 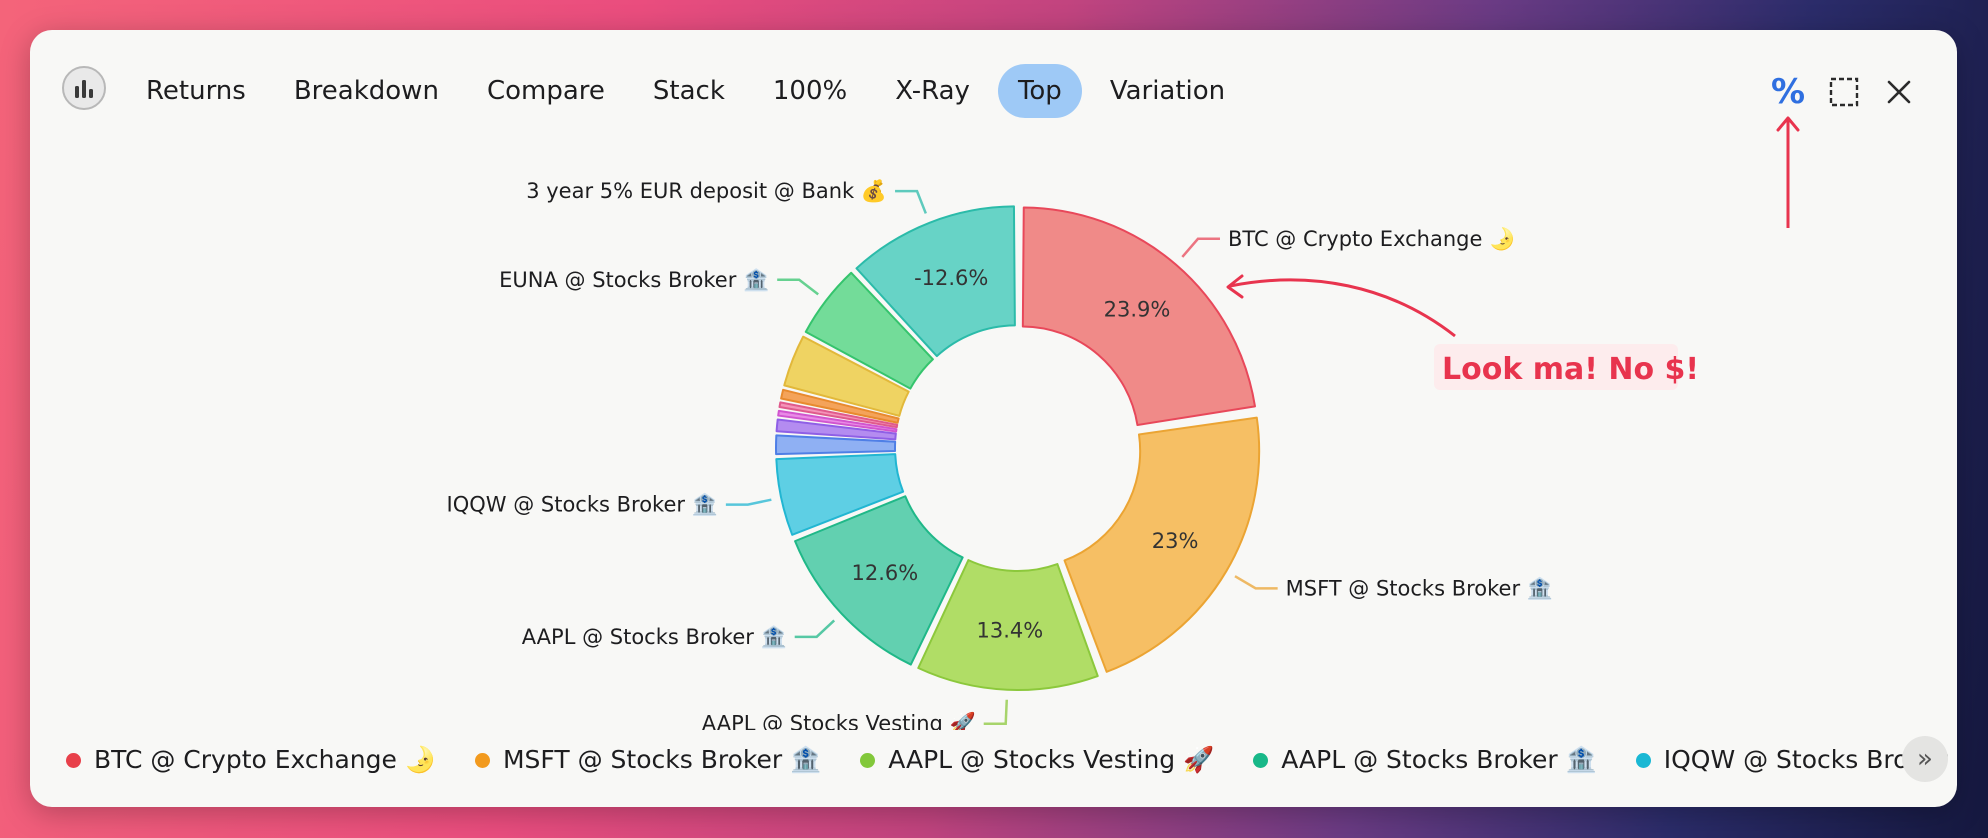 I want to click on slice-value-label: 23%, so click(x=1175, y=541).